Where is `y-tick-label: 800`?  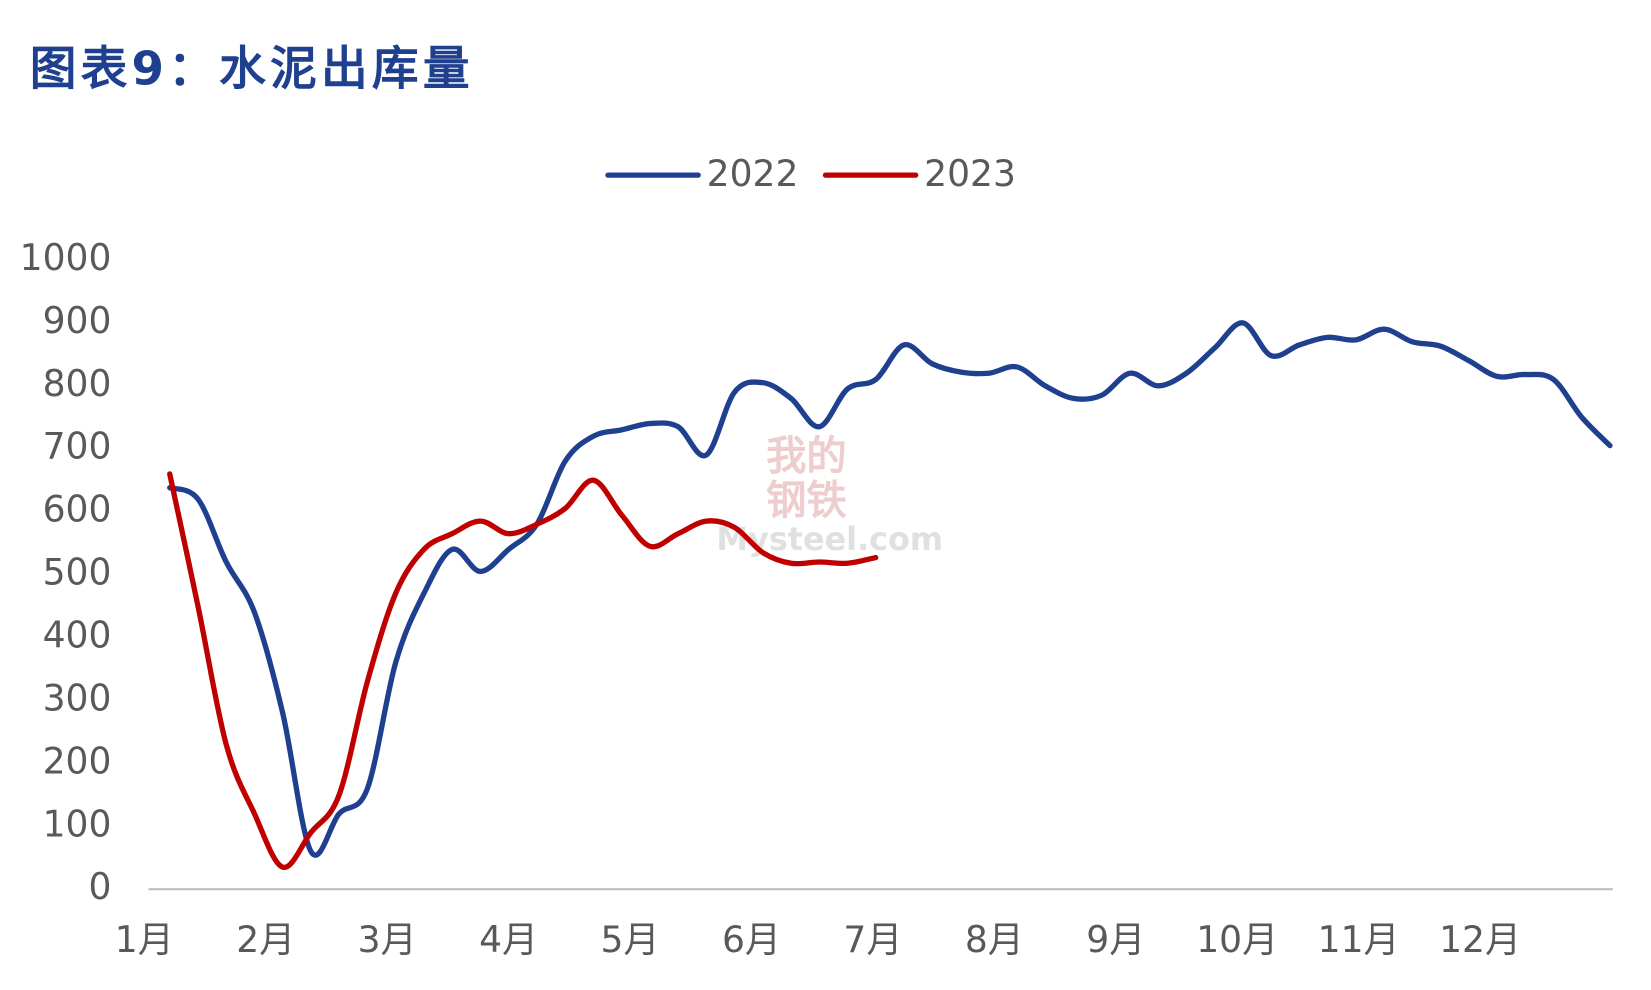 y-tick-label: 800 is located at coordinates (77, 384).